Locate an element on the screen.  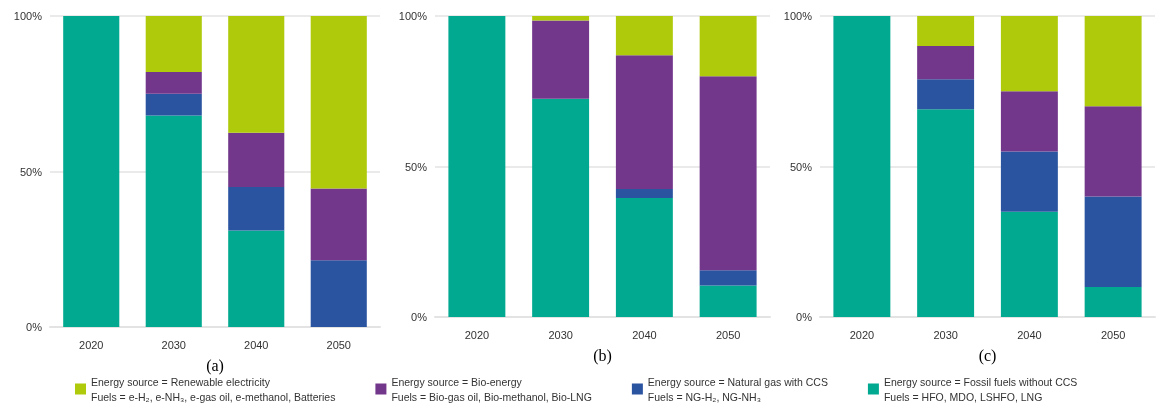
legend-label: Energy source = Bio-energy Fuels = Bio-gas oil, Bio-methanol, Bio-LNG is located at coordinates (491, 389).